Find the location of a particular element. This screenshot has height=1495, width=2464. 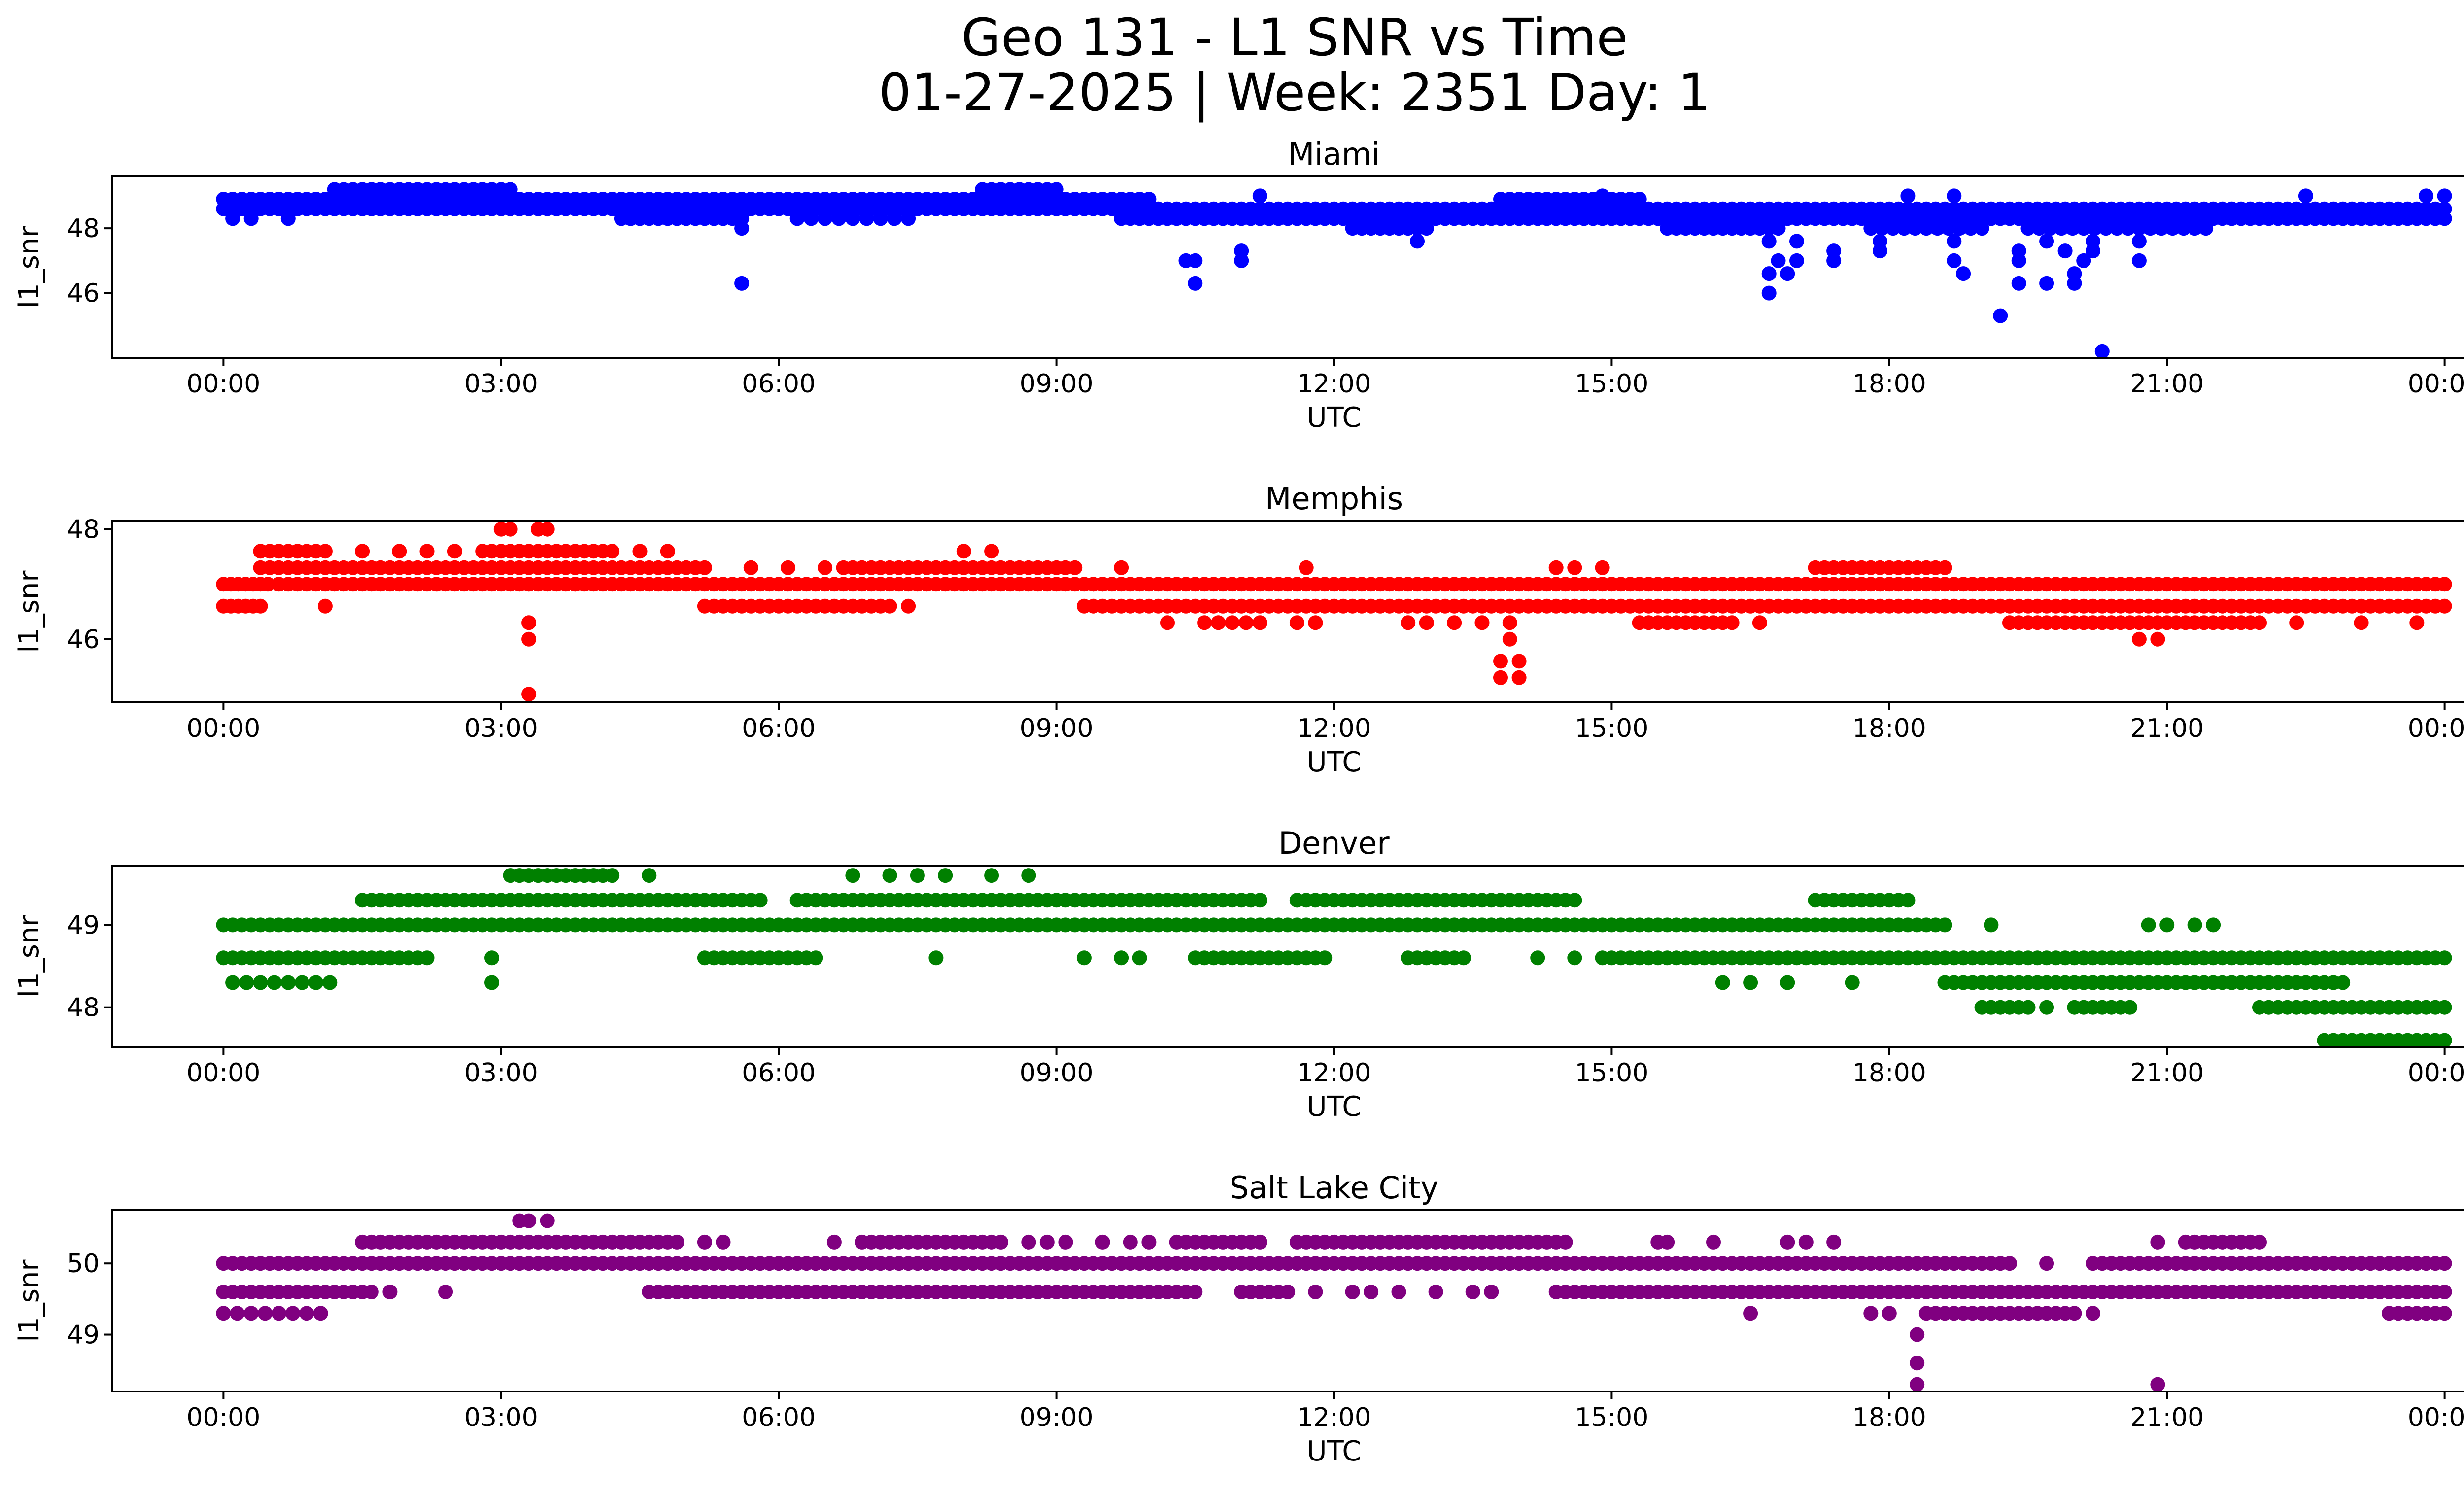

x-tick-label: 00:00 is located at coordinates (2436, 384).